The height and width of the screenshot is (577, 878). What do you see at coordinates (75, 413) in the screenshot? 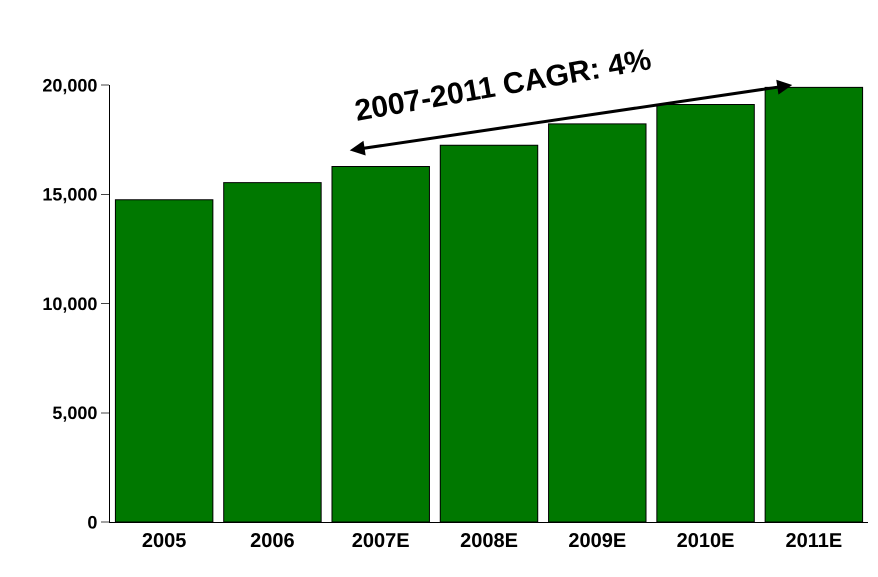
I see `y-tick-label: 5,000` at bounding box center [75, 413].